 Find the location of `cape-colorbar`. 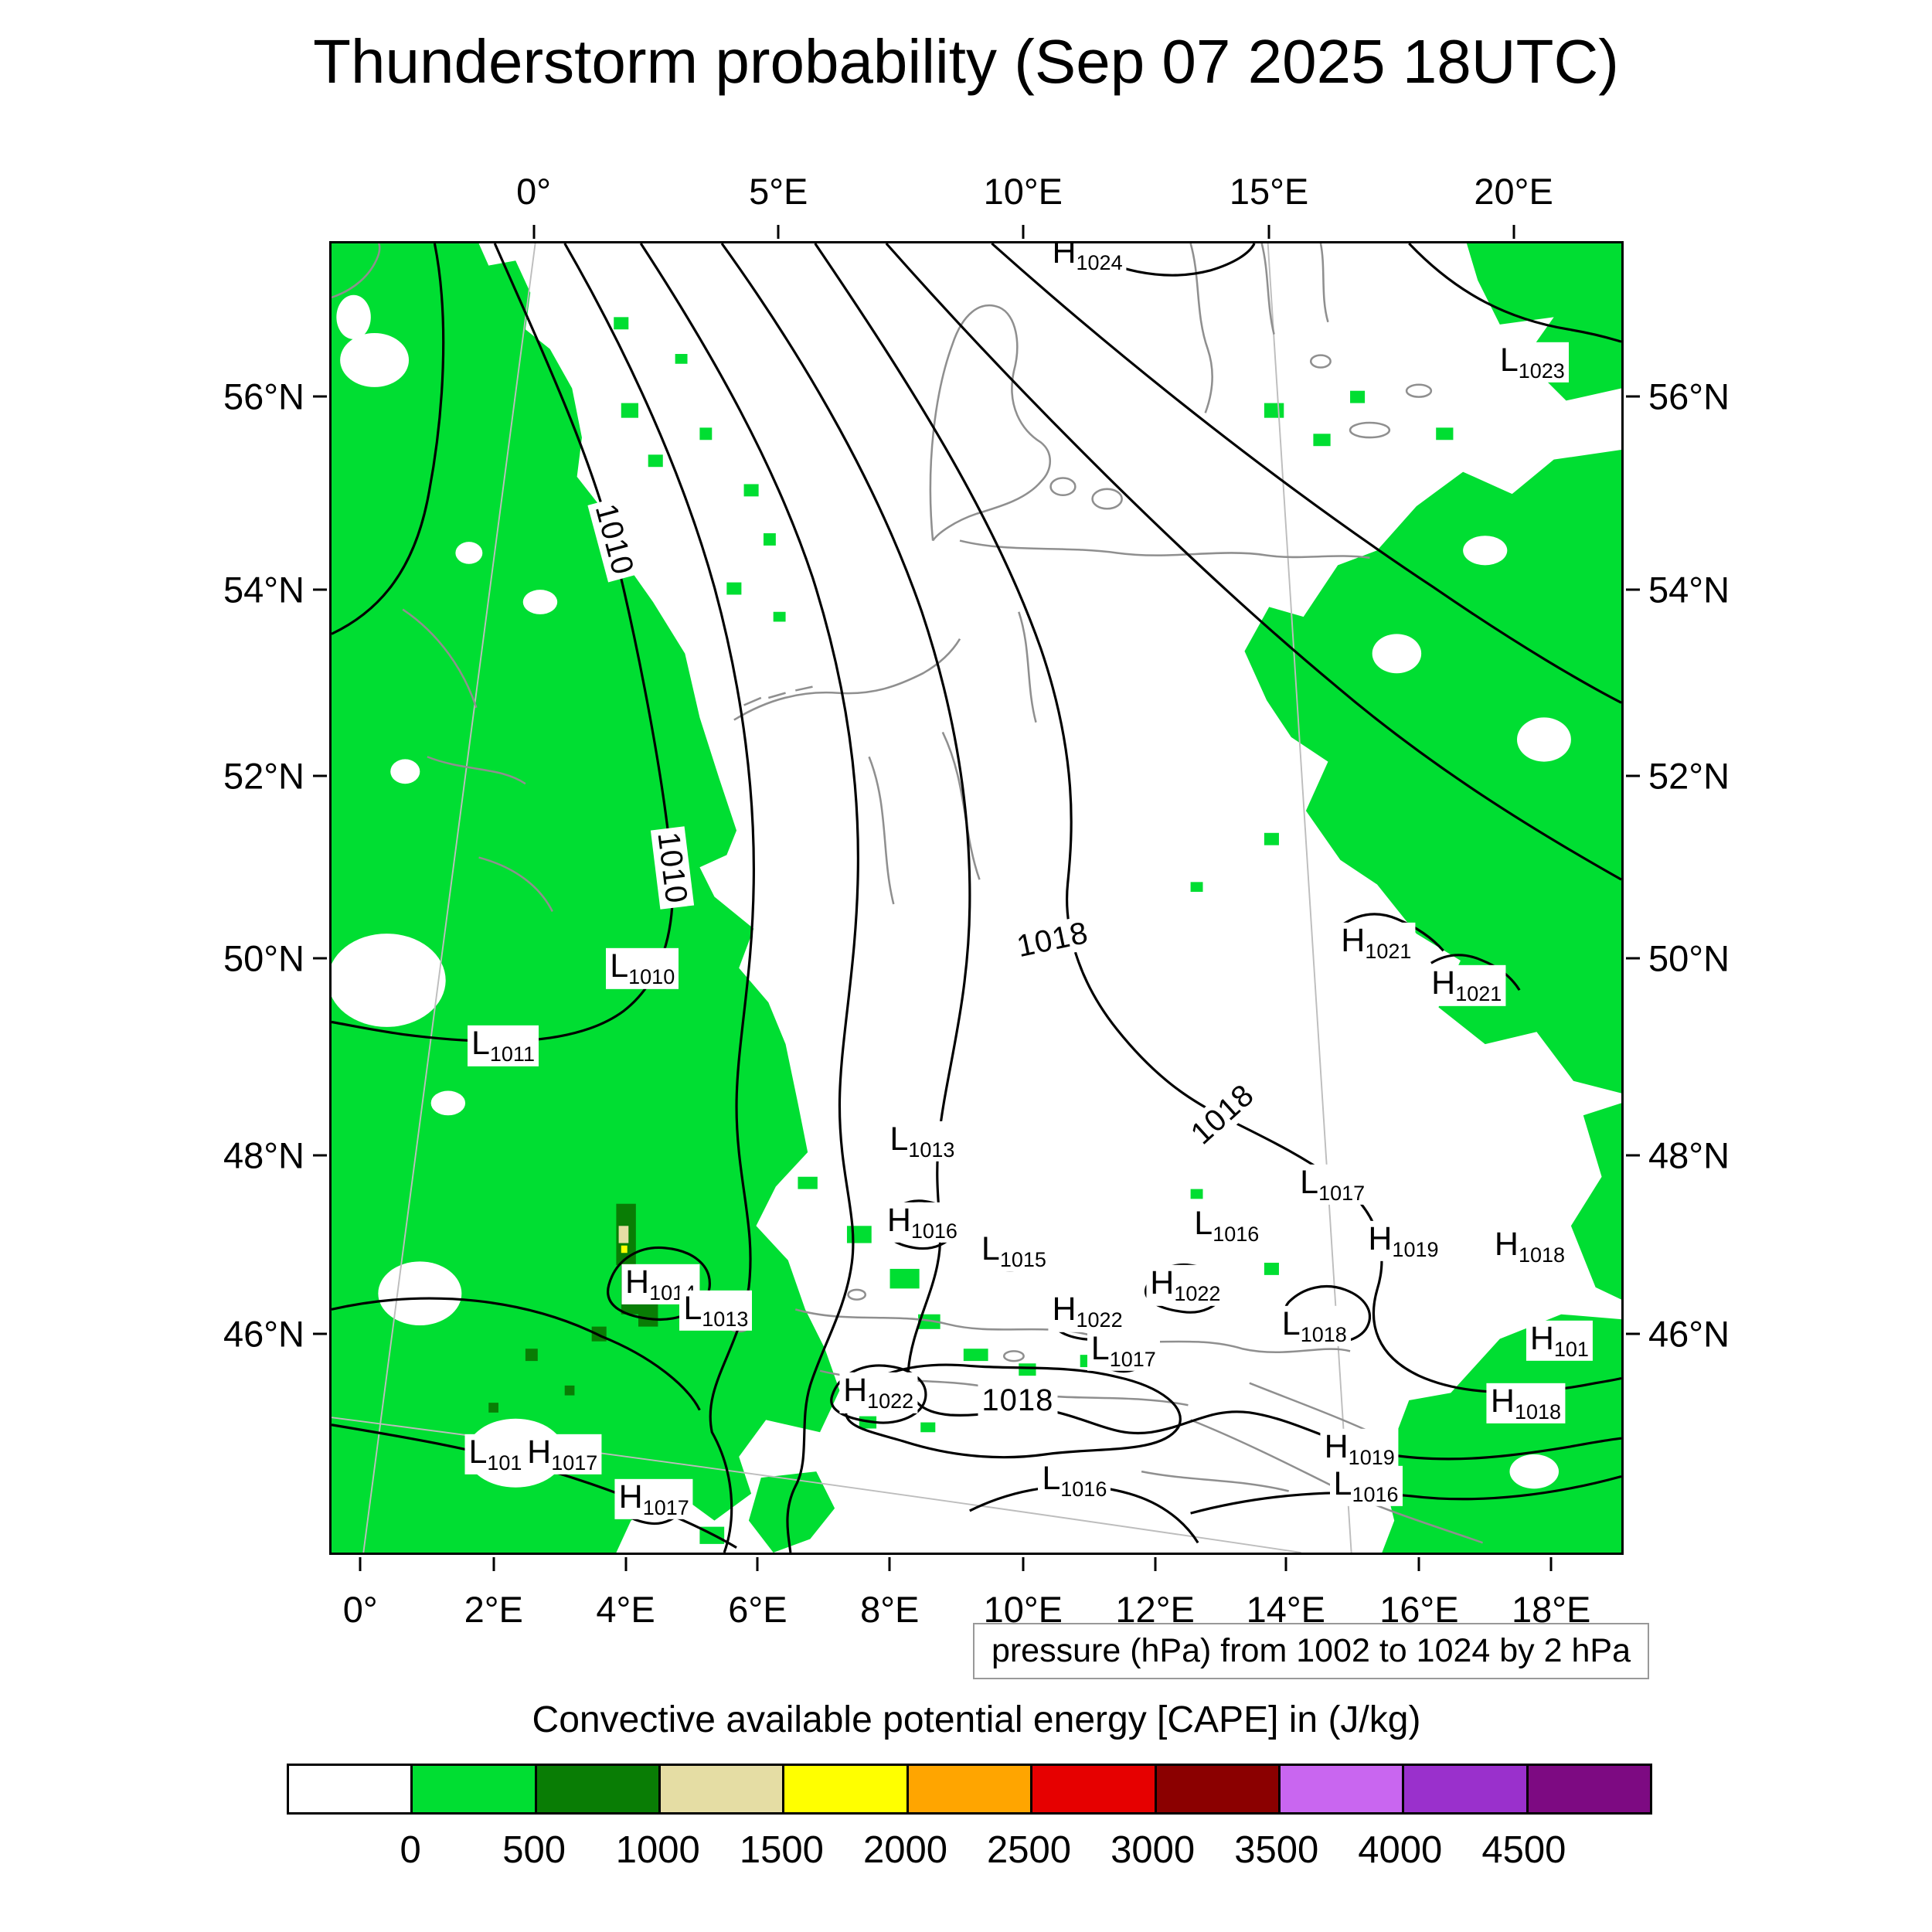

cape-colorbar is located at coordinates (970, 1789).